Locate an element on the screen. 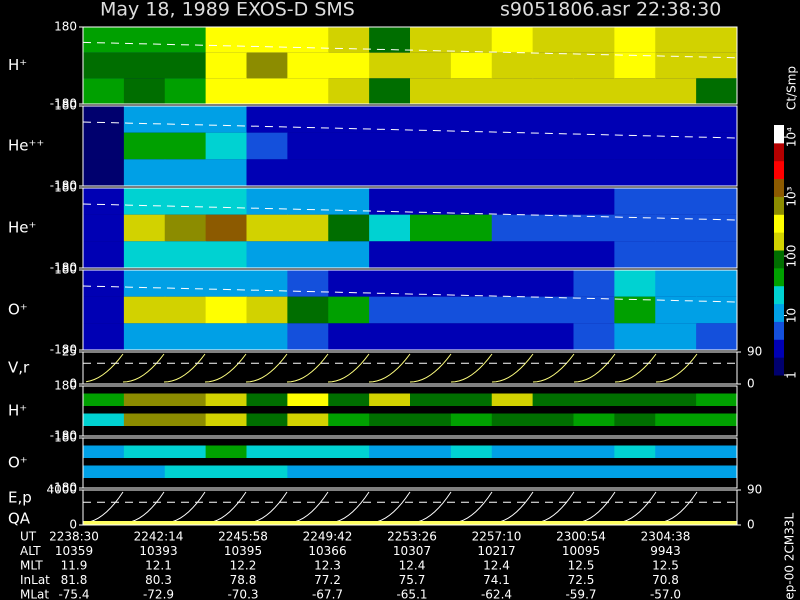  panel-label: QA is located at coordinates (19, 519).